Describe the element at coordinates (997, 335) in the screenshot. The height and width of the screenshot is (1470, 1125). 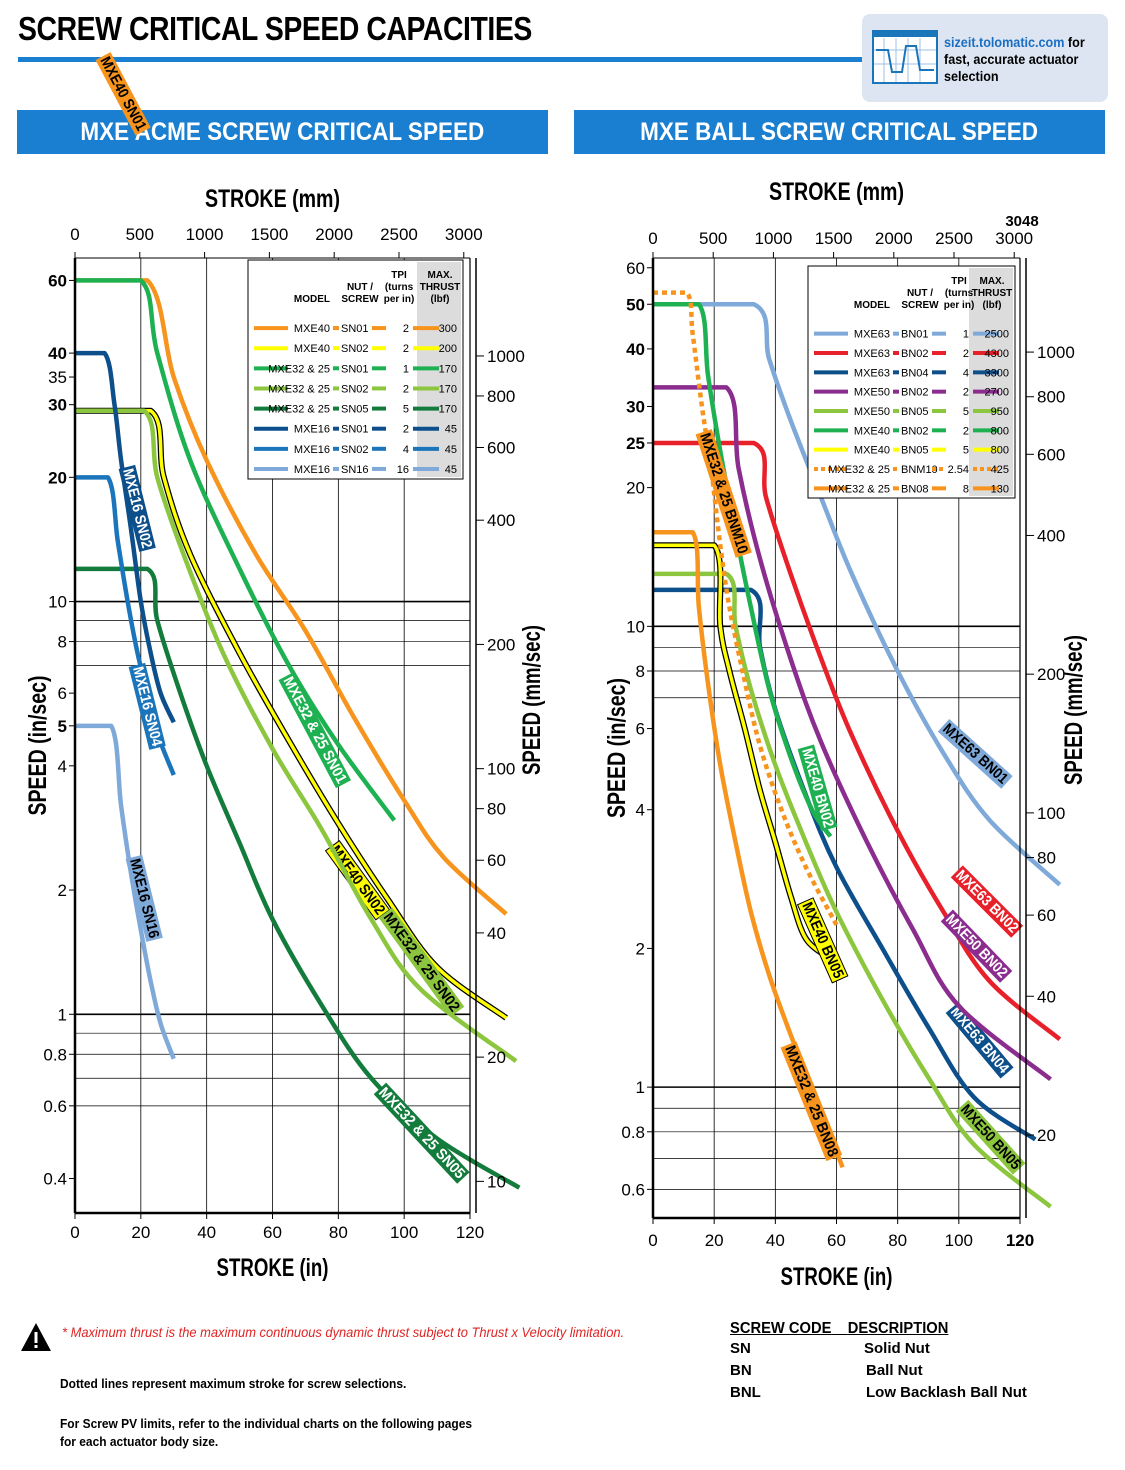
I see `legend-thrust: 2500` at that location.